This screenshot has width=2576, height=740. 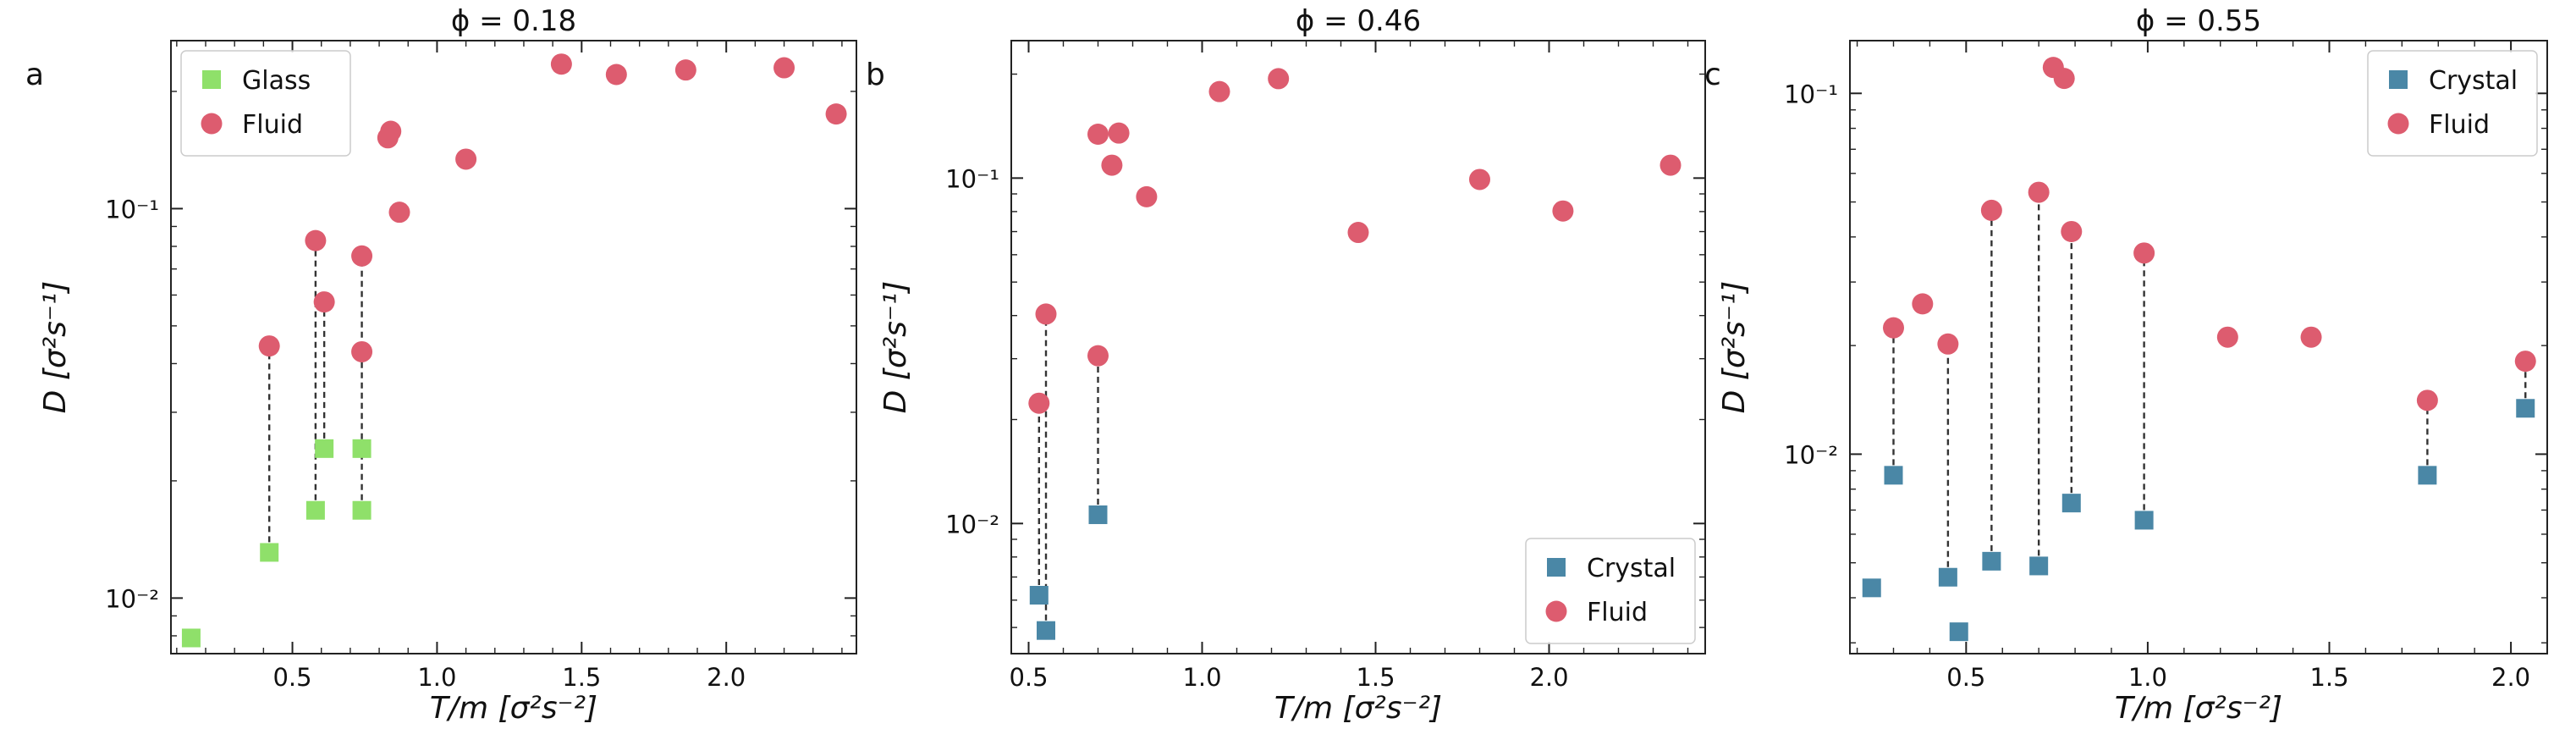 What do you see at coordinates (1712, 75) in the screenshot?
I see `panel-label: c` at bounding box center [1712, 75].